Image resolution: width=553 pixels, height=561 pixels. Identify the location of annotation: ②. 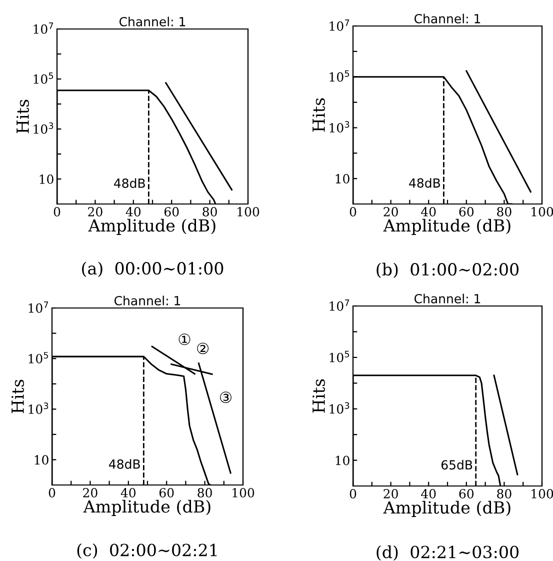
(203, 348).